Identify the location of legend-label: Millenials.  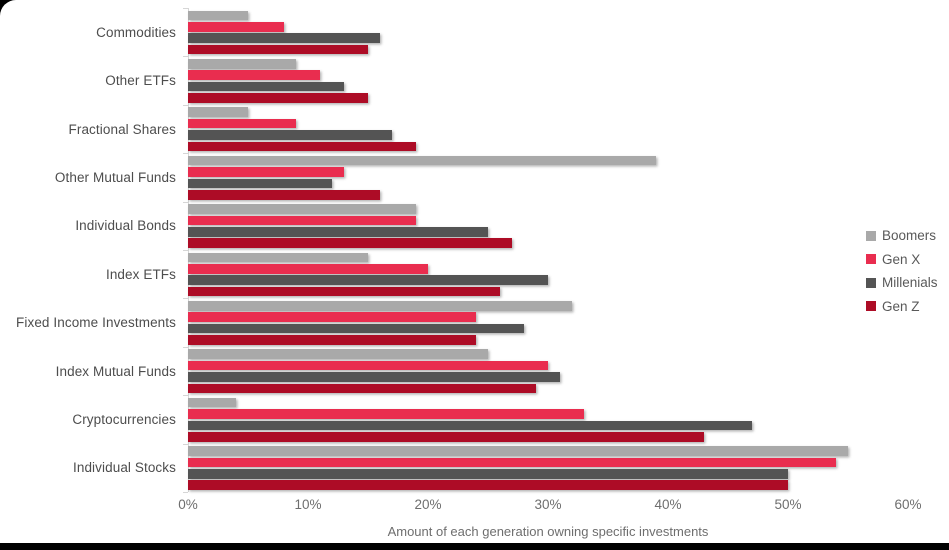
(910, 282).